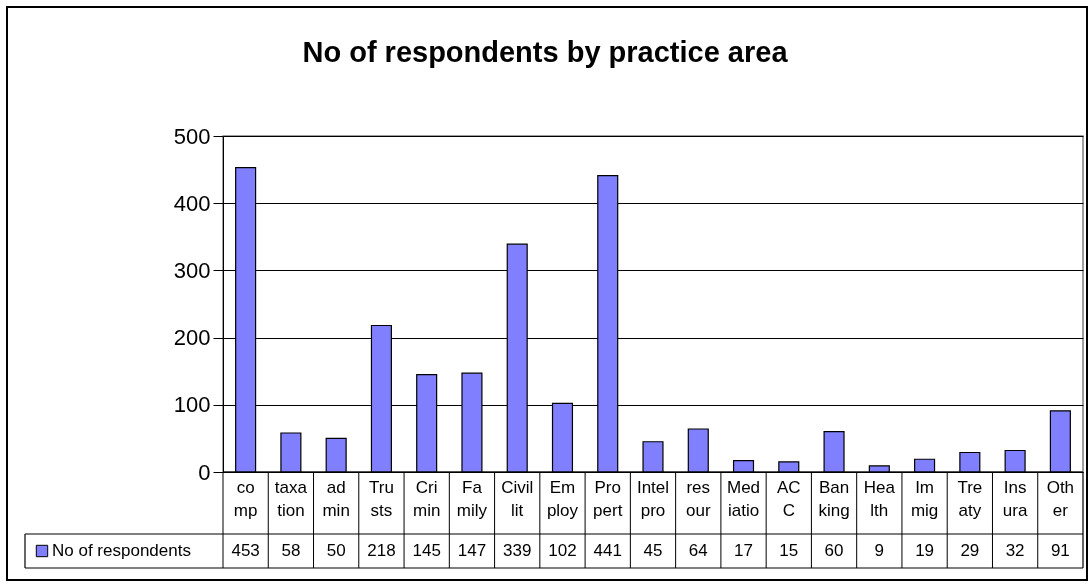 The height and width of the screenshot is (583, 1090). What do you see at coordinates (472, 550) in the screenshot?
I see `data-label: 147` at bounding box center [472, 550].